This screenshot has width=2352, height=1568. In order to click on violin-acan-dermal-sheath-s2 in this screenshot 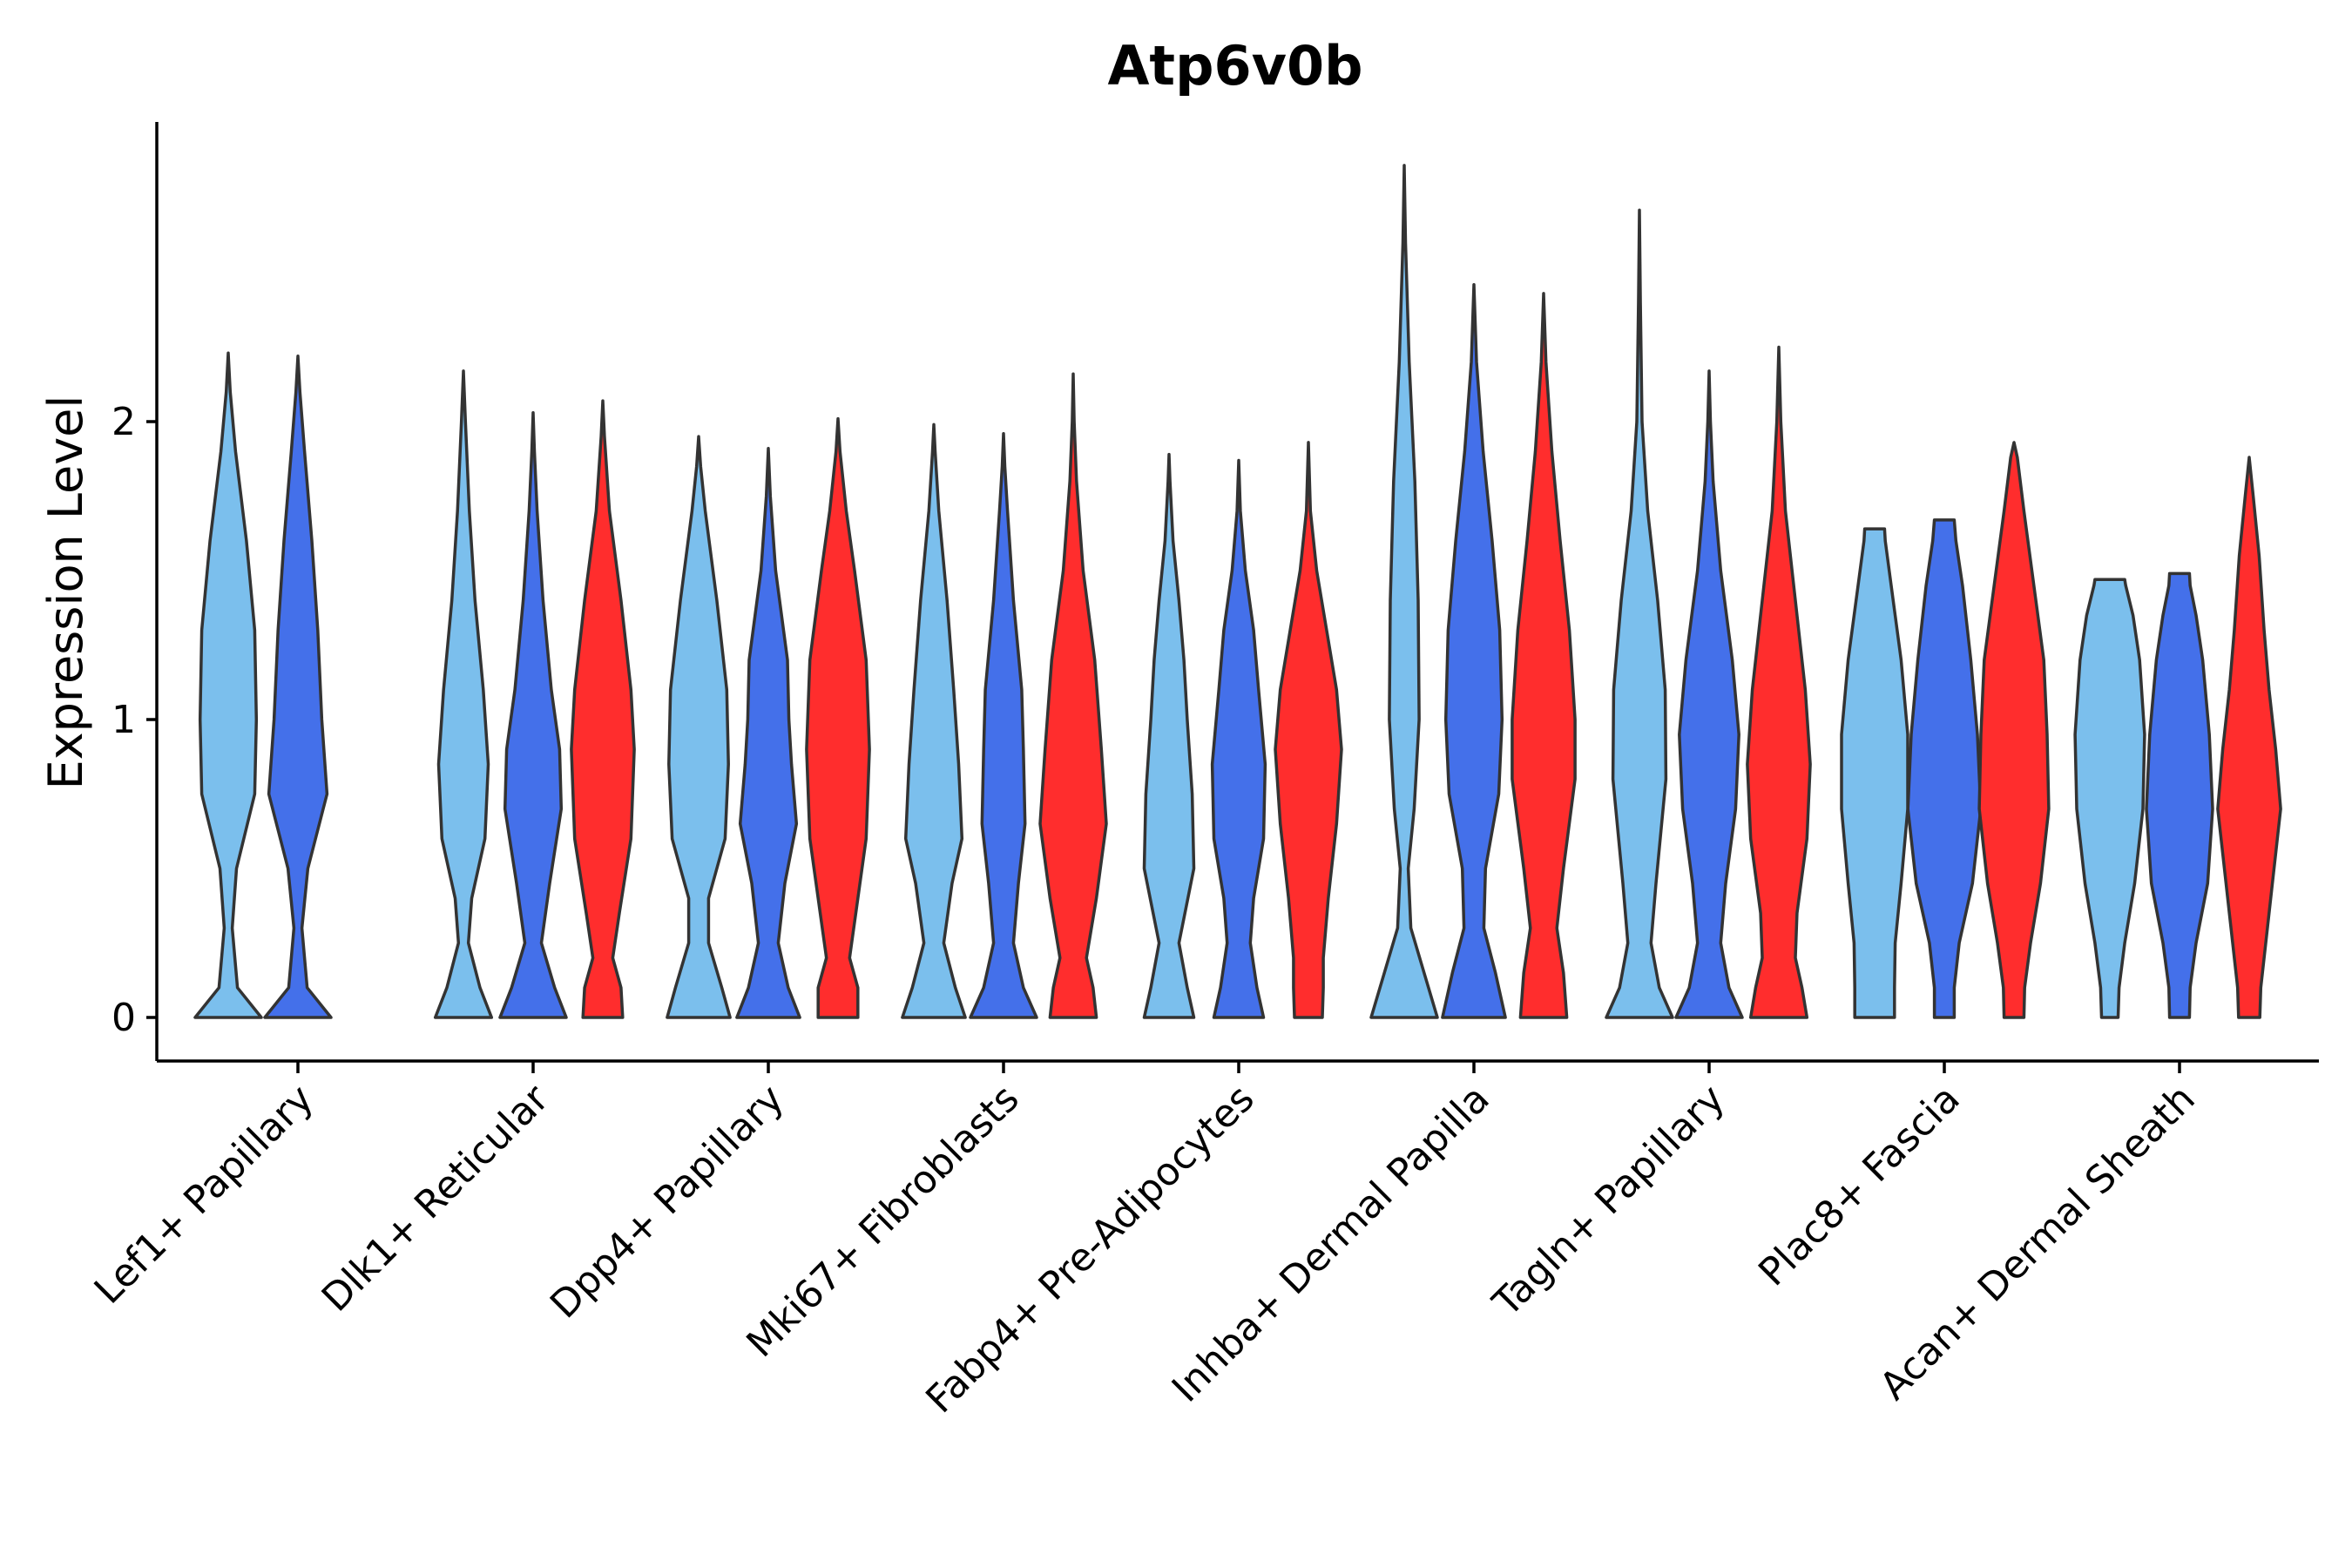, I will do `click(2249, 737)`.